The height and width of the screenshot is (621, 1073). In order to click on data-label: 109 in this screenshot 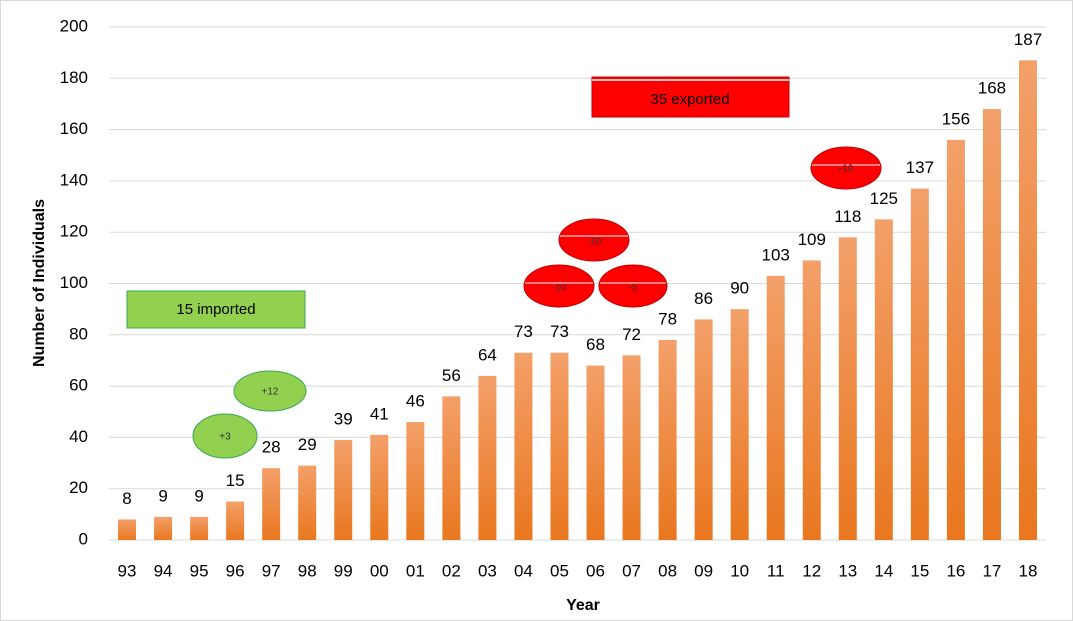, I will do `click(812, 239)`.